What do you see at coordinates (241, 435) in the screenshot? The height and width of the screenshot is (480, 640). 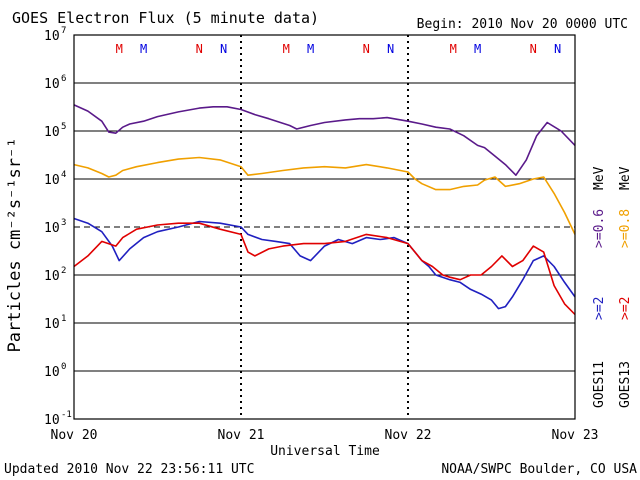 I see `x-tick-label: Nov 21` at bounding box center [241, 435].